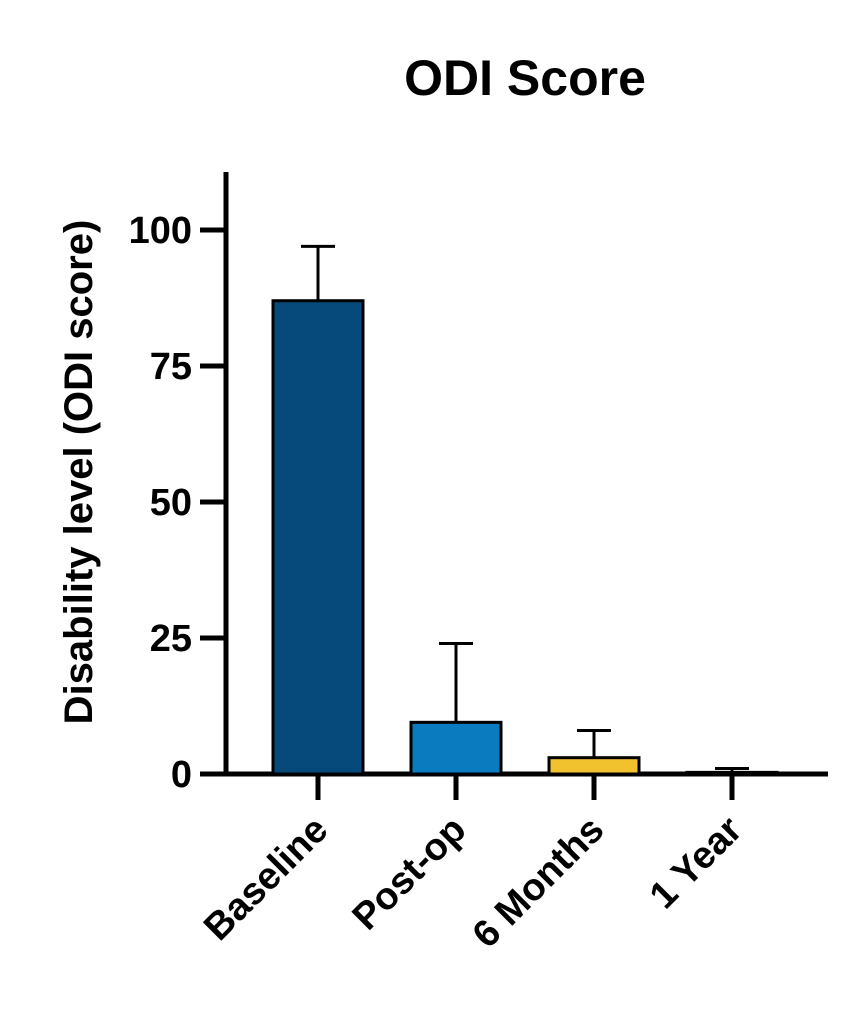  What do you see at coordinates (456, 748) in the screenshot?
I see `bar-post-op` at bounding box center [456, 748].